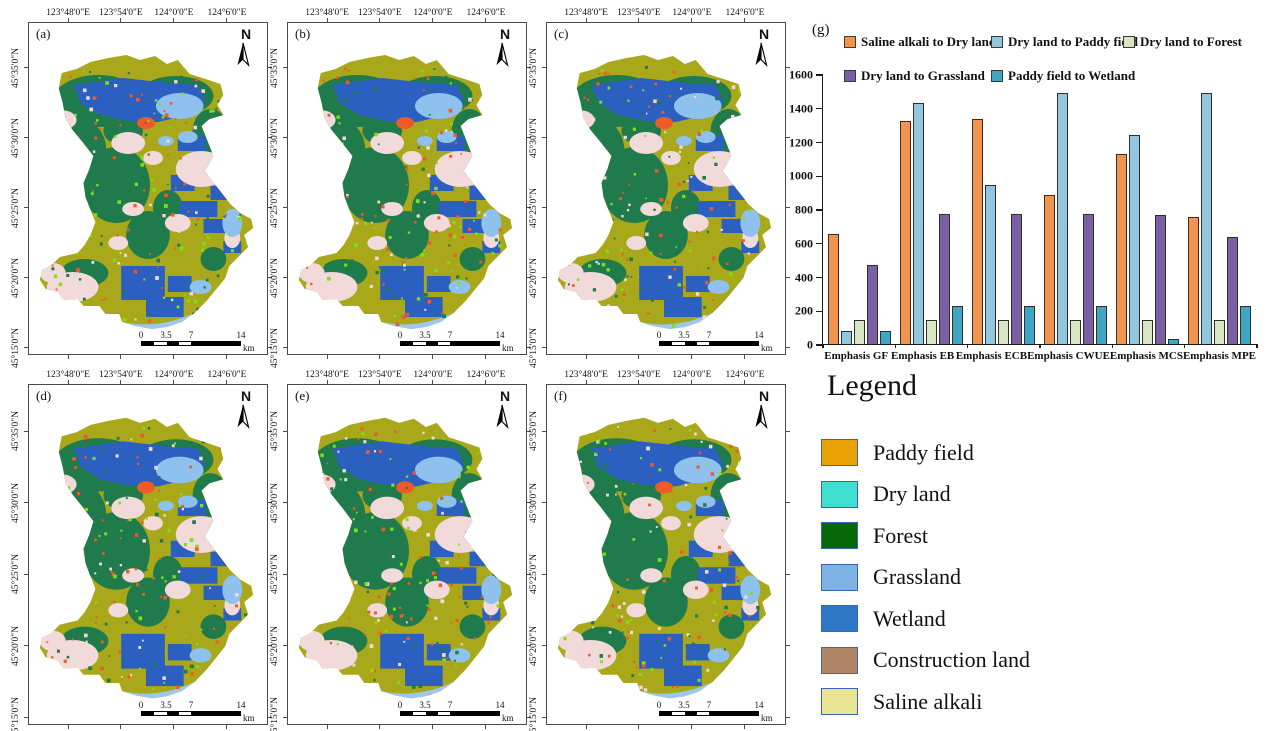 Image resolution: width=1267 pixels, height=731 pixels. Describe the element at coordinates (174, 375) in the screenshot. I see `longitude-tick-label: 124°0'0"E` at that location.